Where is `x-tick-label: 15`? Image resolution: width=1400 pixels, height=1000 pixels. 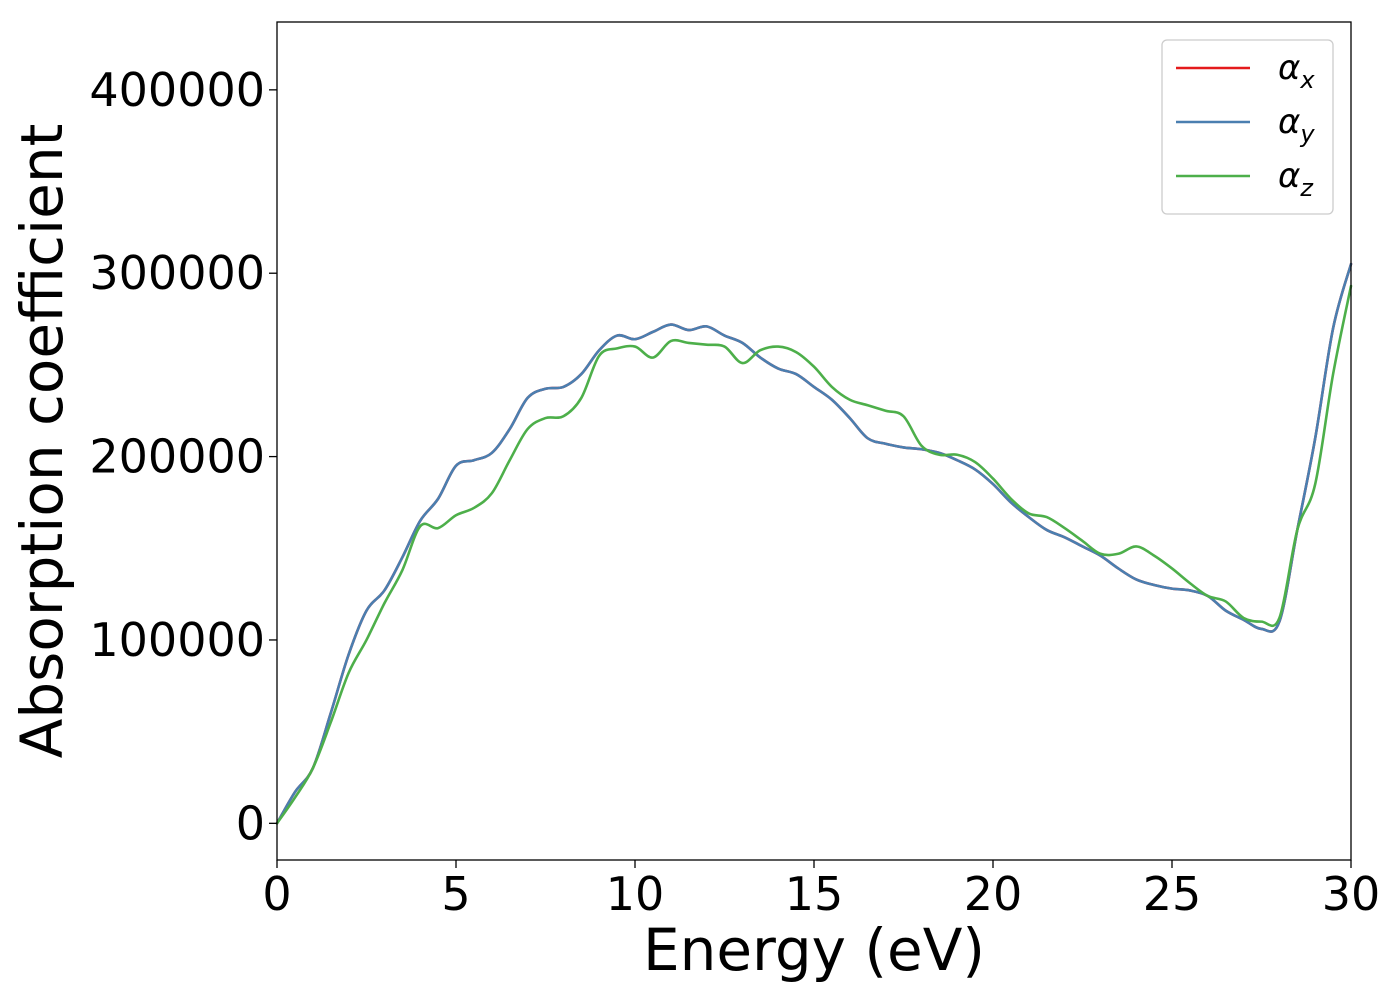
x-tick-label: 15 is located at coordinates (814, 894).